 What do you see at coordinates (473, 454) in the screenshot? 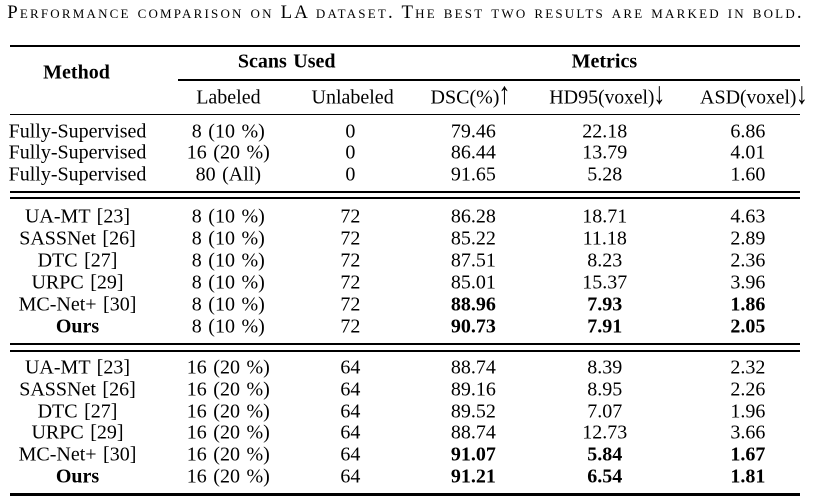
I see `cell-dsc: 91.07` at bounding box center [473, 454].